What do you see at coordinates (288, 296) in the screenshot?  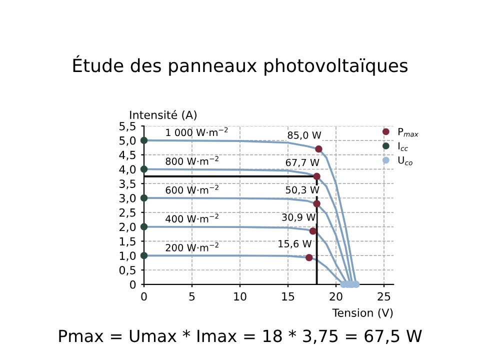 I see `x-tick-label: 15` at bounding box center [288, 296].